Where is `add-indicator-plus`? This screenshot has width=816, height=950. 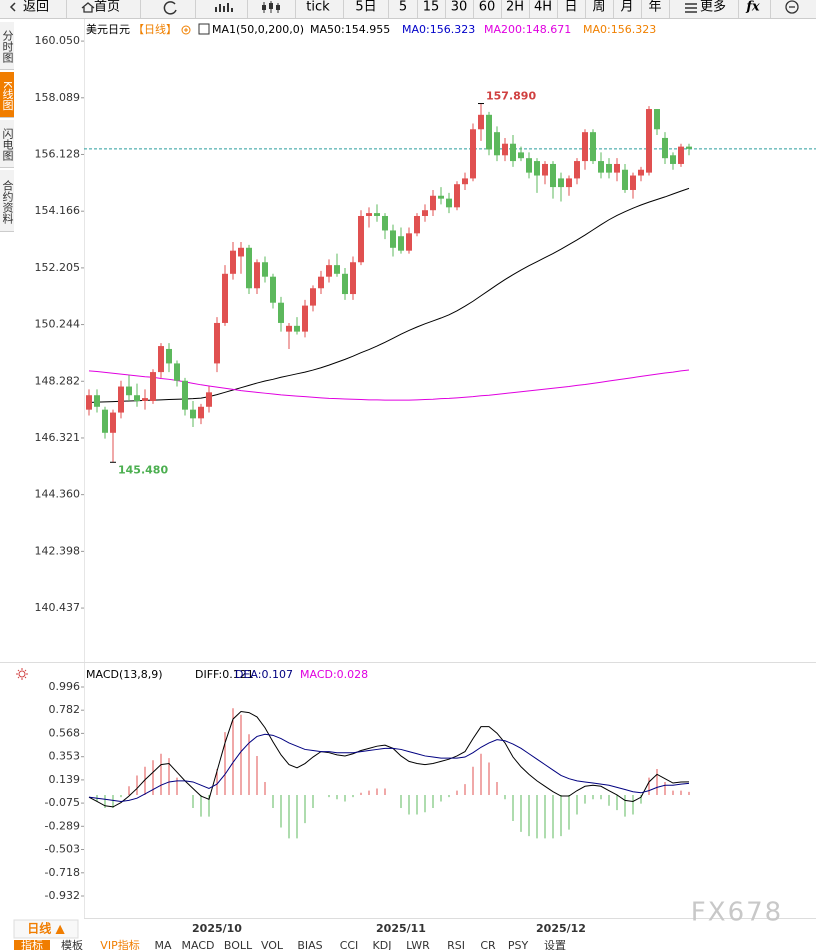
add-indicator-plus is located at coordinates (186, 30).